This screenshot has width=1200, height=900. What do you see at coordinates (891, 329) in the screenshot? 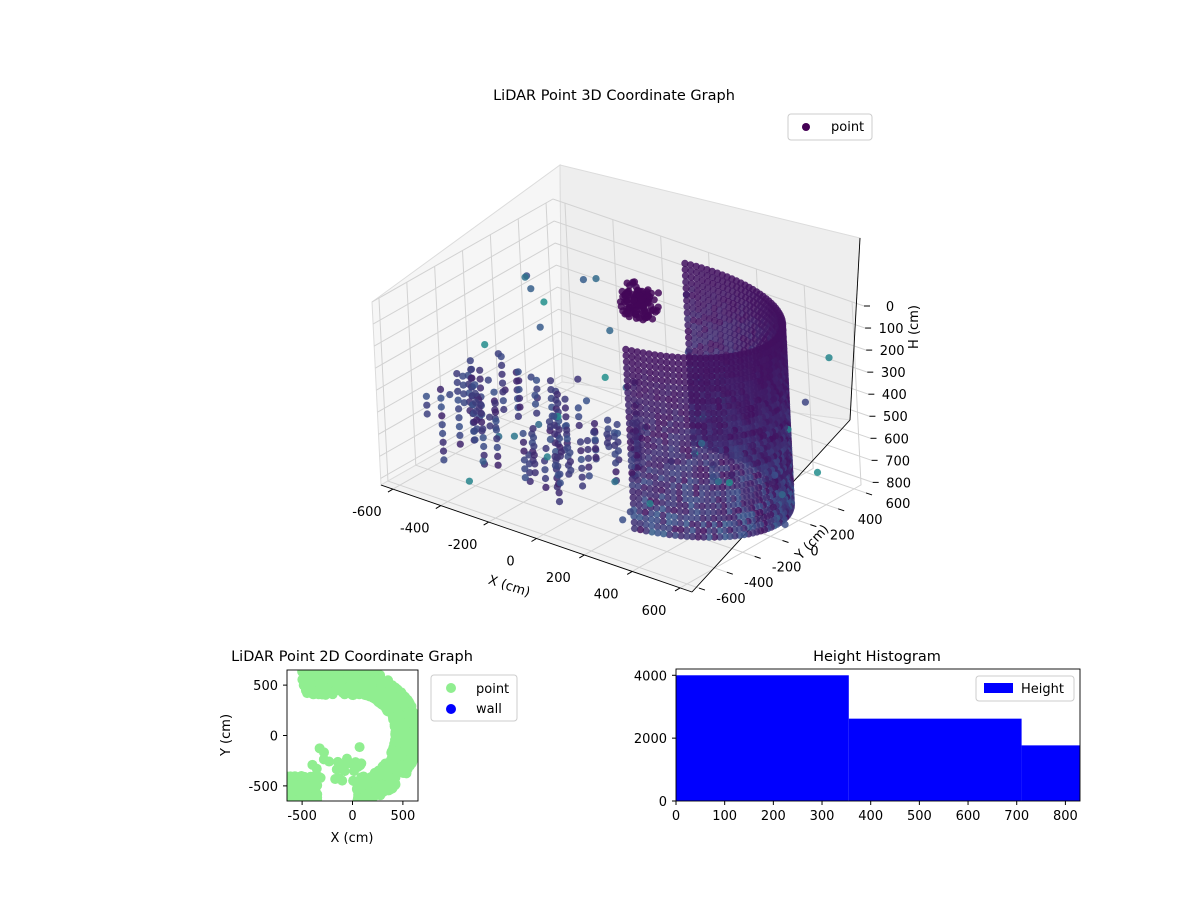
I see `z-tick-label-3d: 100` at bounding box center [891, 329].